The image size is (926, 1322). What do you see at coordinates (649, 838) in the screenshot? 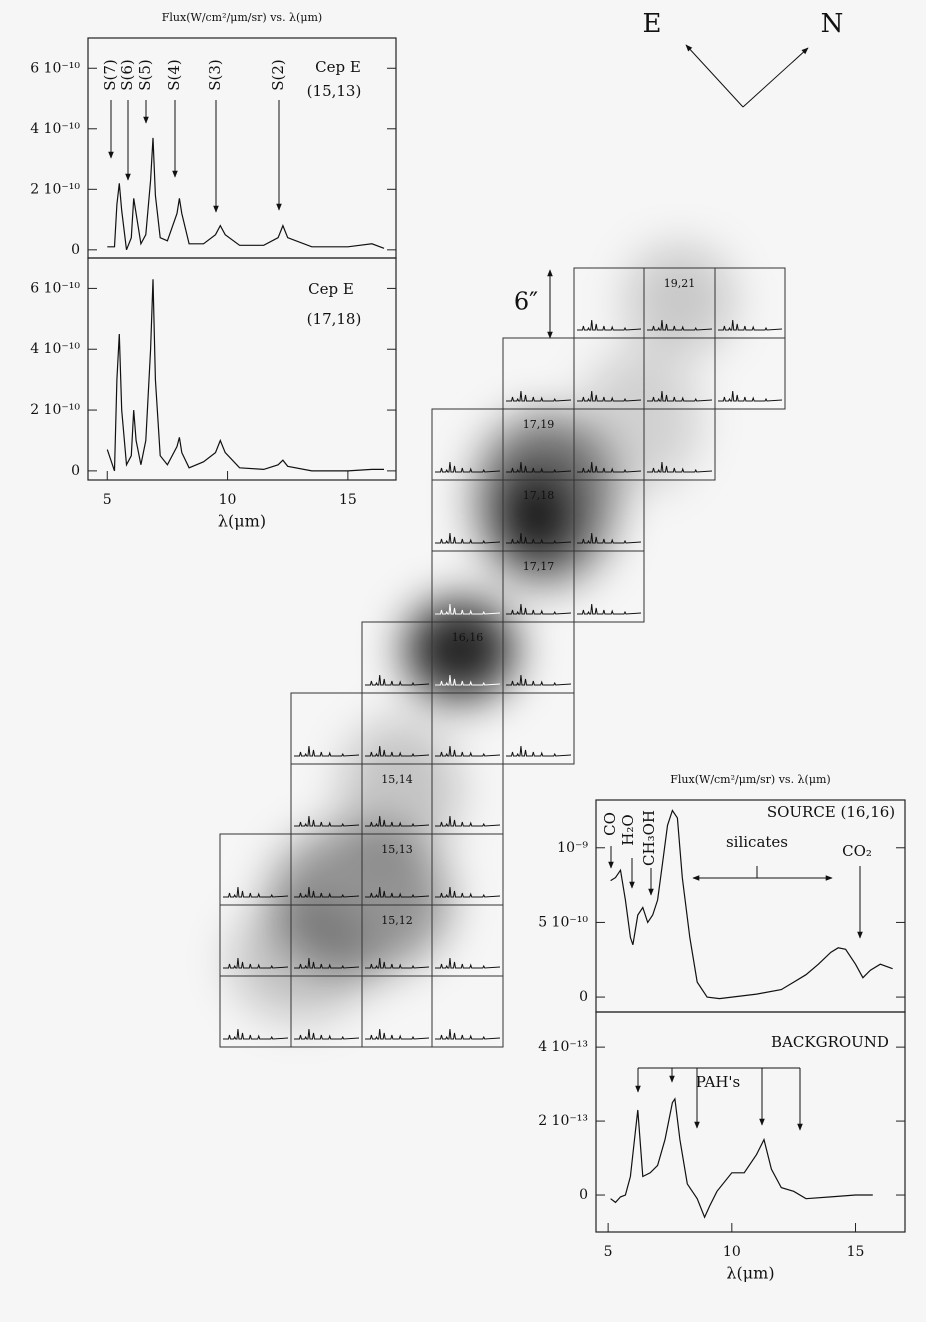
I see `annotation: CH₃OH` at bounding box center [649, 838].